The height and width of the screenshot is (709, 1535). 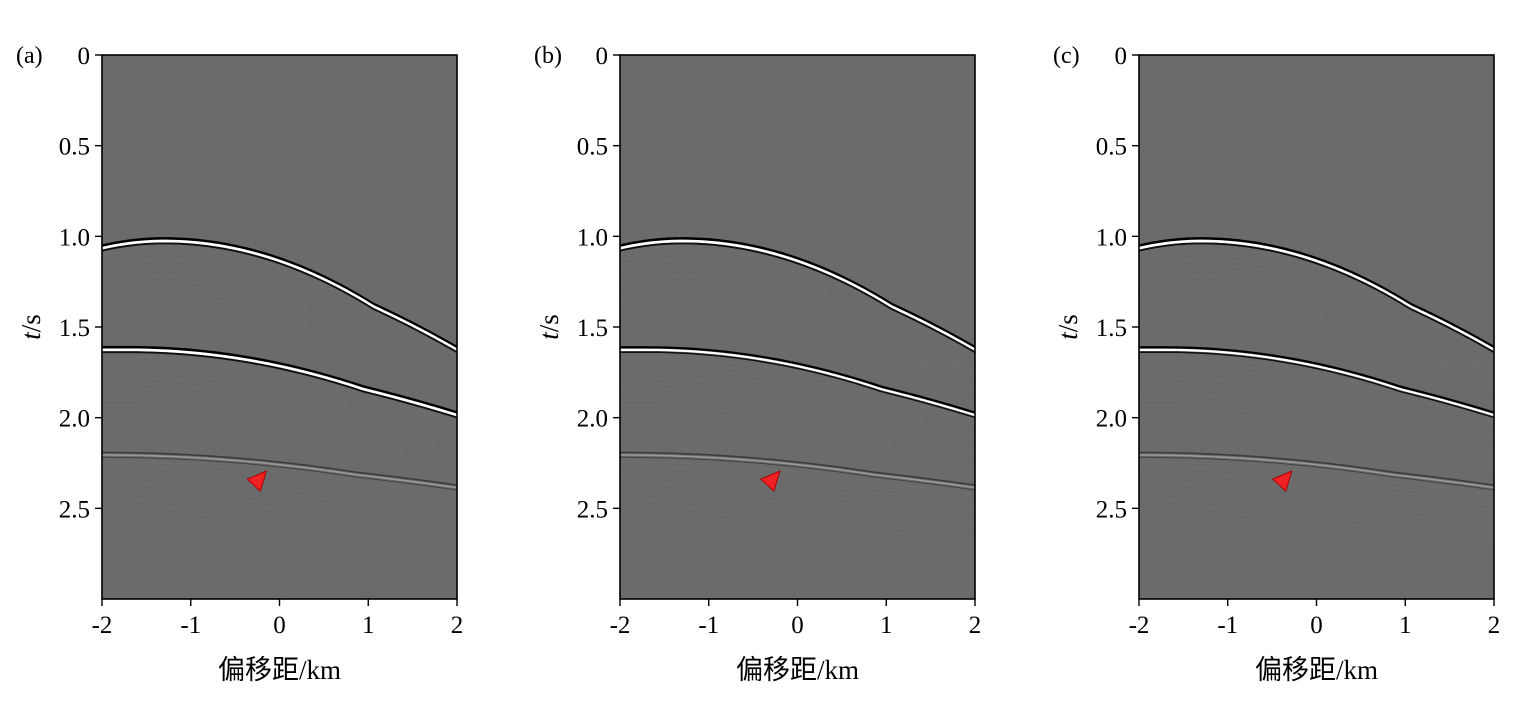 What do you see at coordinates (797, 625) in the screenshot?
I see `x-tick-label: 0` at bounding box center [797, 625].